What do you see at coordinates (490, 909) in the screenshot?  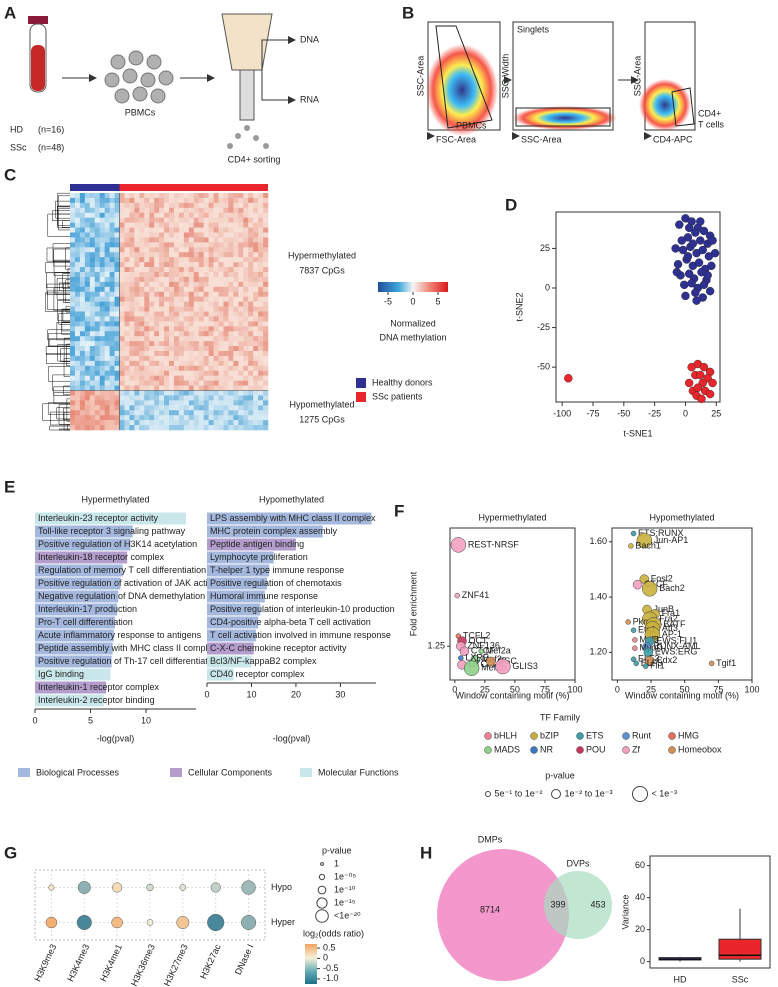 I see `set-count: 8714` at bounding box center [490, 909].